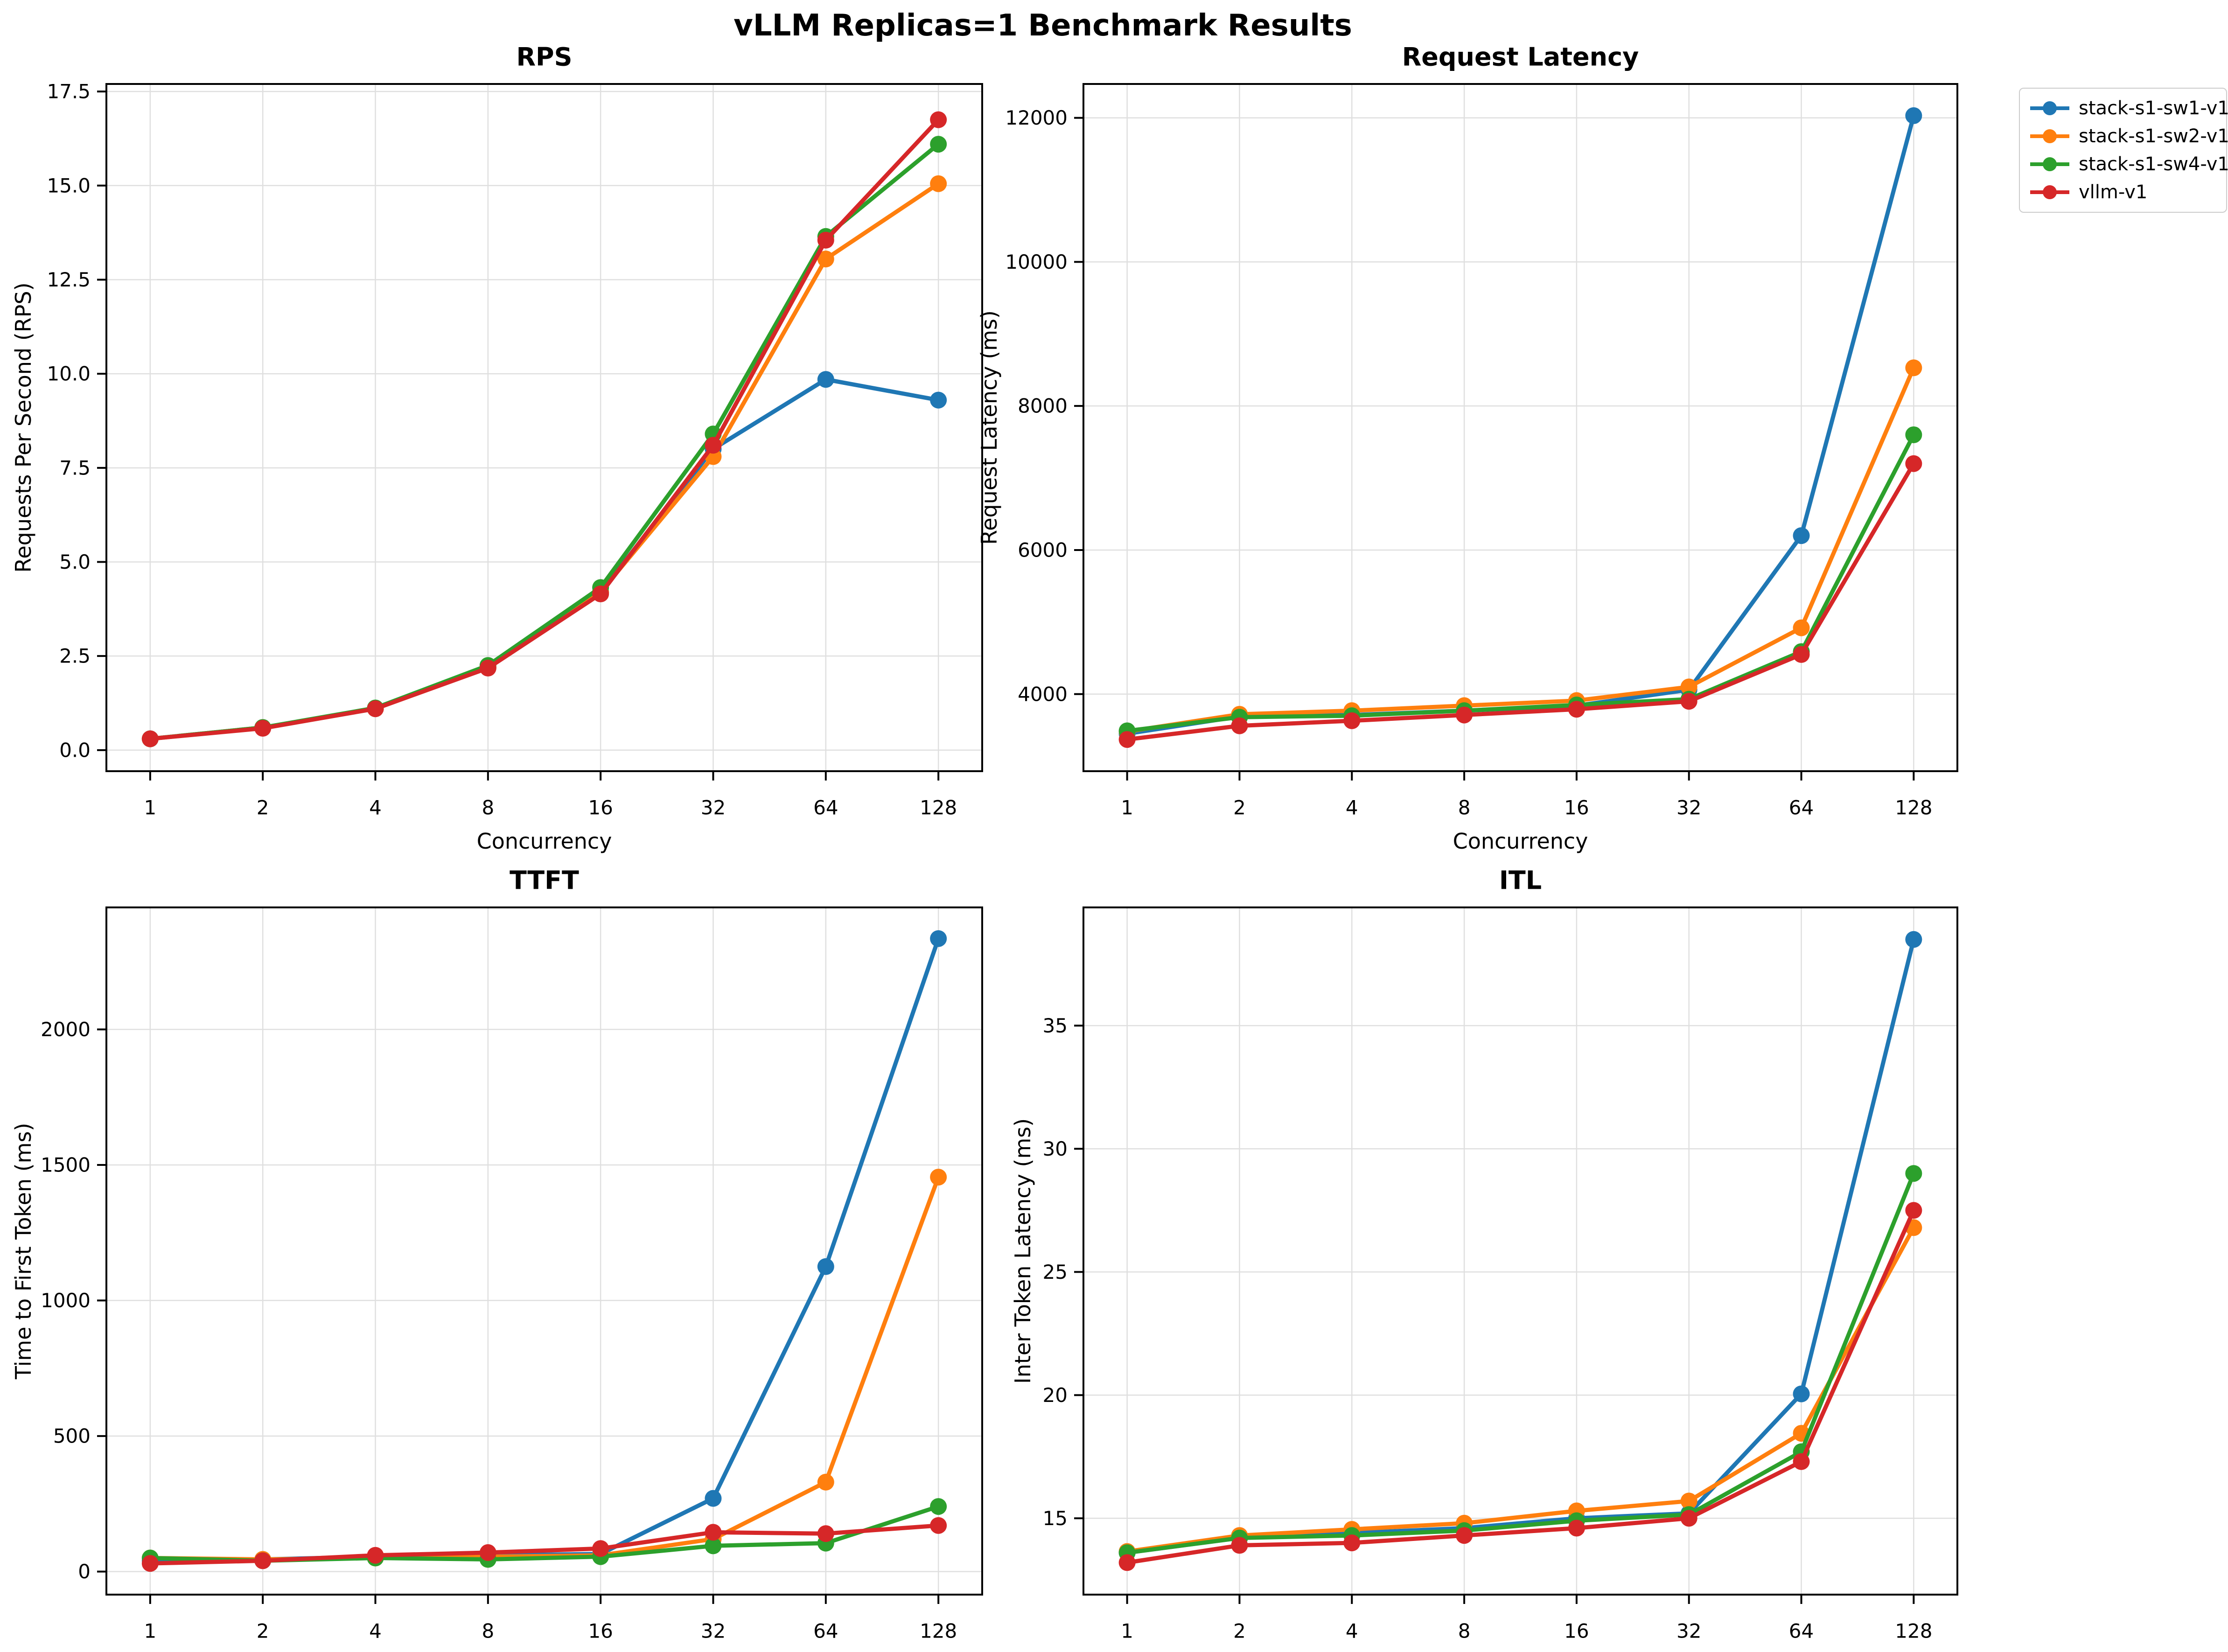 Image resolution: width=2228 pixels, height=1652 pixels. Describe the element at coordinates (69, 92) in the screenshot. I see `y-tick-label: 17.5` at that location.